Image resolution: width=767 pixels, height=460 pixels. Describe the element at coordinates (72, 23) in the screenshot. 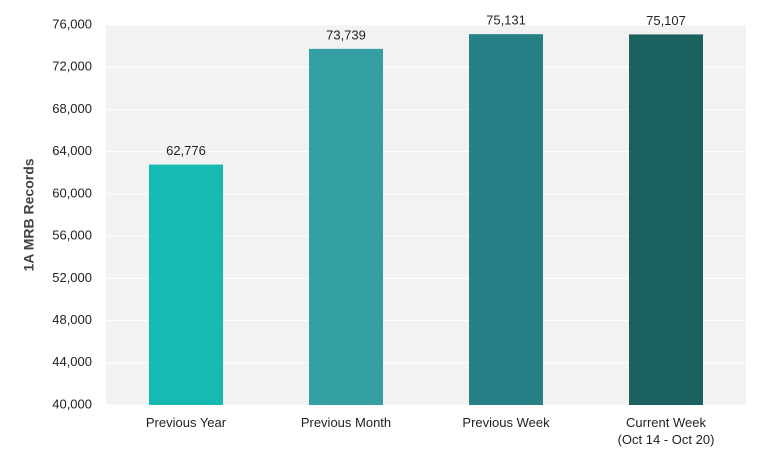

I see `y-tick-label: 76,000` at that location.